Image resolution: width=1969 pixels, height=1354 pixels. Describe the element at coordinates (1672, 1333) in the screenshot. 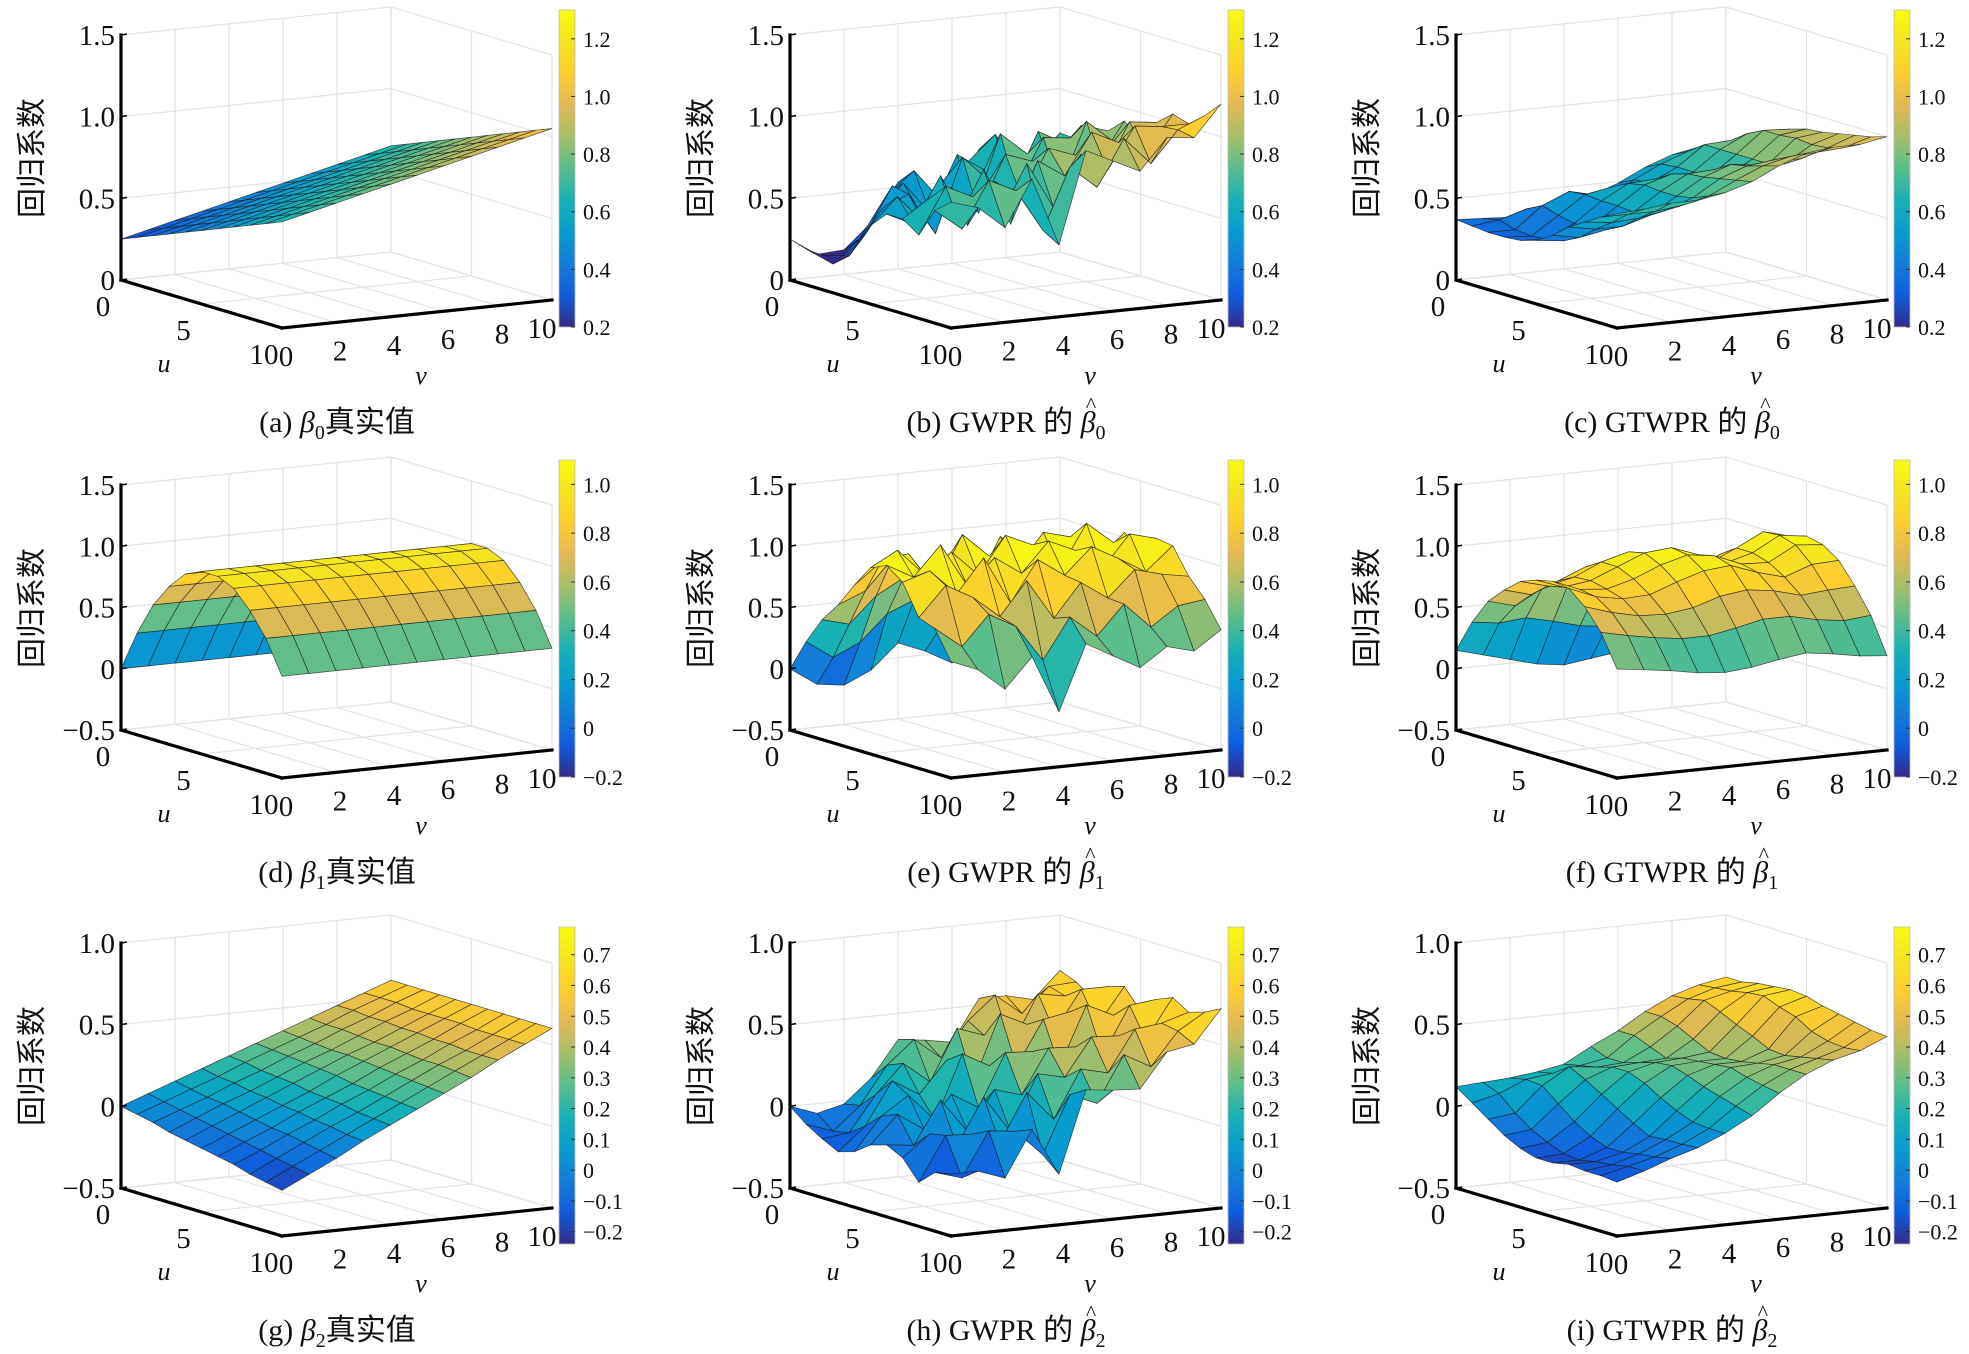

I see `panel-caption: (i) GTWPR 的 β2` at that location.